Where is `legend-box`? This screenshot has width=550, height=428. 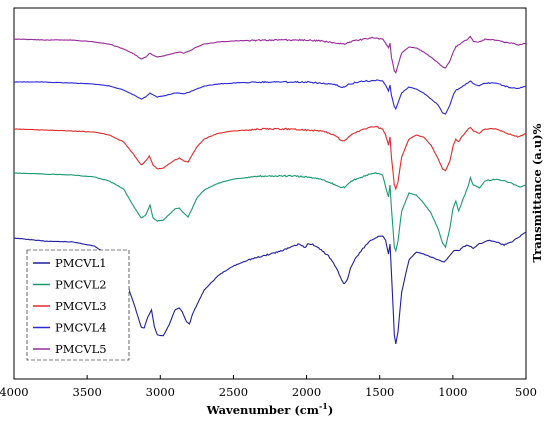
legend-box is located at coordinates (78, 305).